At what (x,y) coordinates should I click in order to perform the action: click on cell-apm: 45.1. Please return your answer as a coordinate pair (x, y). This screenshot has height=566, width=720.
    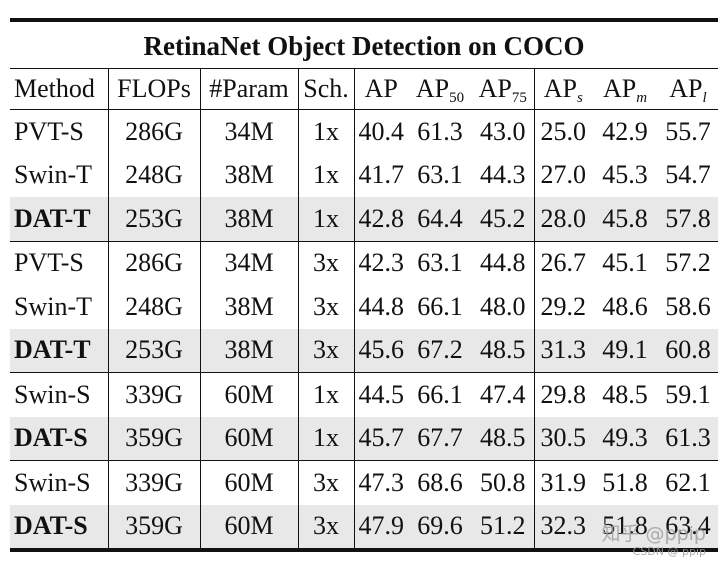
    Looking at the image, I should click on (625, 263).